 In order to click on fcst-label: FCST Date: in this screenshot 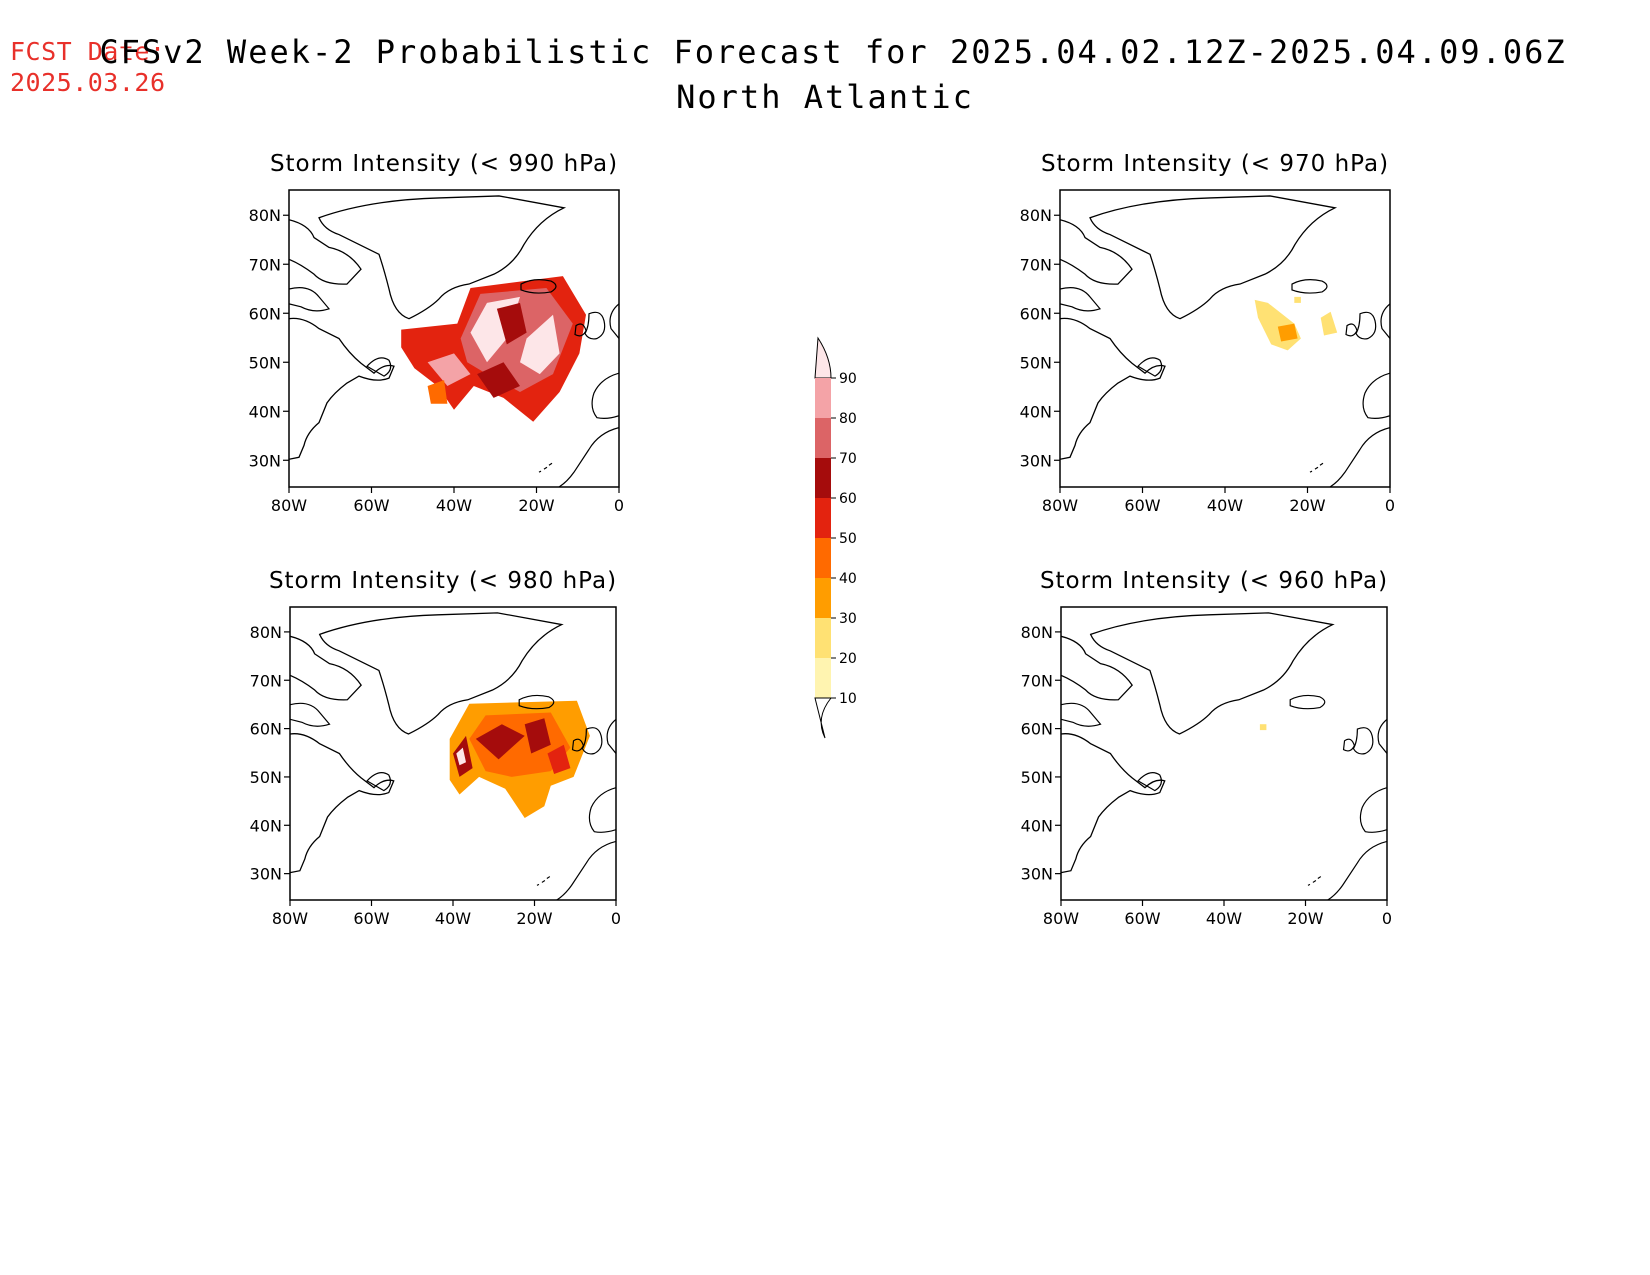, I will do `click(88, 51)`.